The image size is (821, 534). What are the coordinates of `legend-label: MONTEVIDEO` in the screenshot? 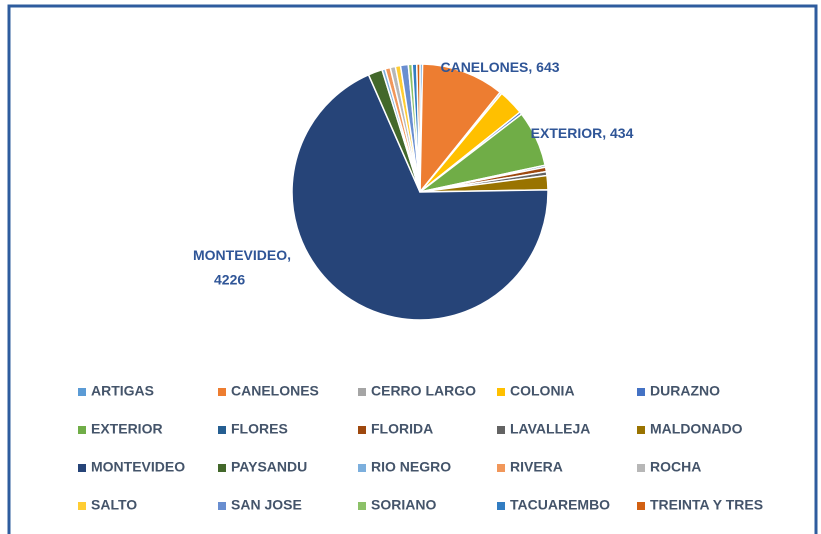 It's located at (138, 467).